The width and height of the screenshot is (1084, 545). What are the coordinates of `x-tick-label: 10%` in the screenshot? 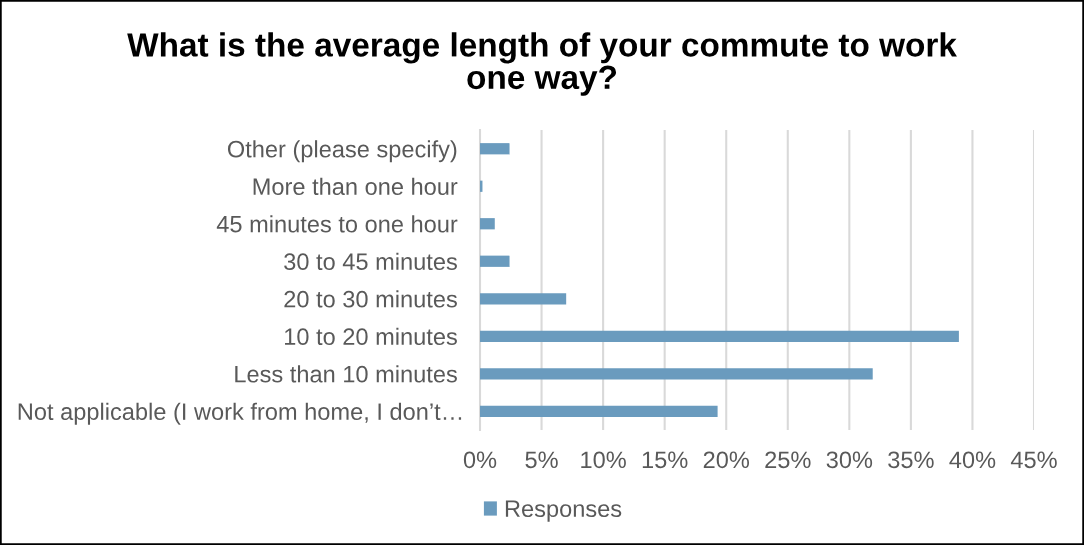 It's located at (603, 460).